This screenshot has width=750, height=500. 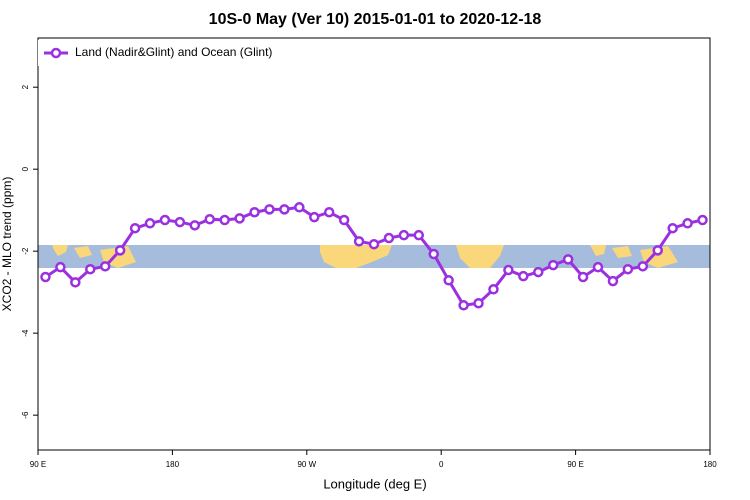 I want to click on y-tick-label: -4, so click(x=25, y=333).